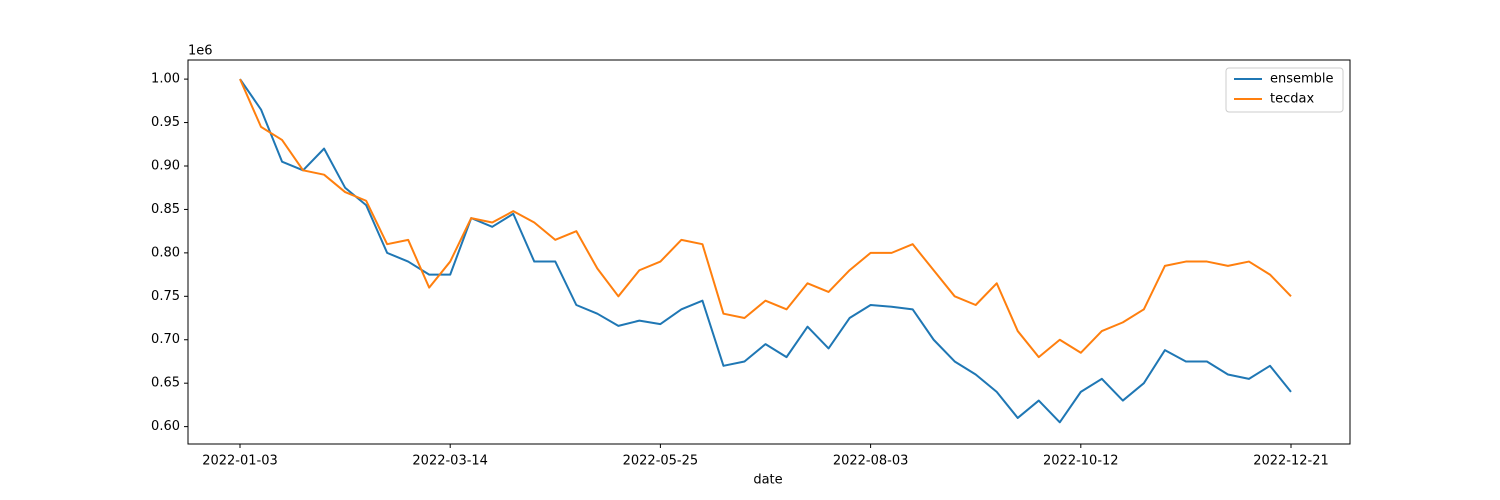 The image size is (1500, 500). I want to click on legend: ensemble tecdax, so click(1284, 90).